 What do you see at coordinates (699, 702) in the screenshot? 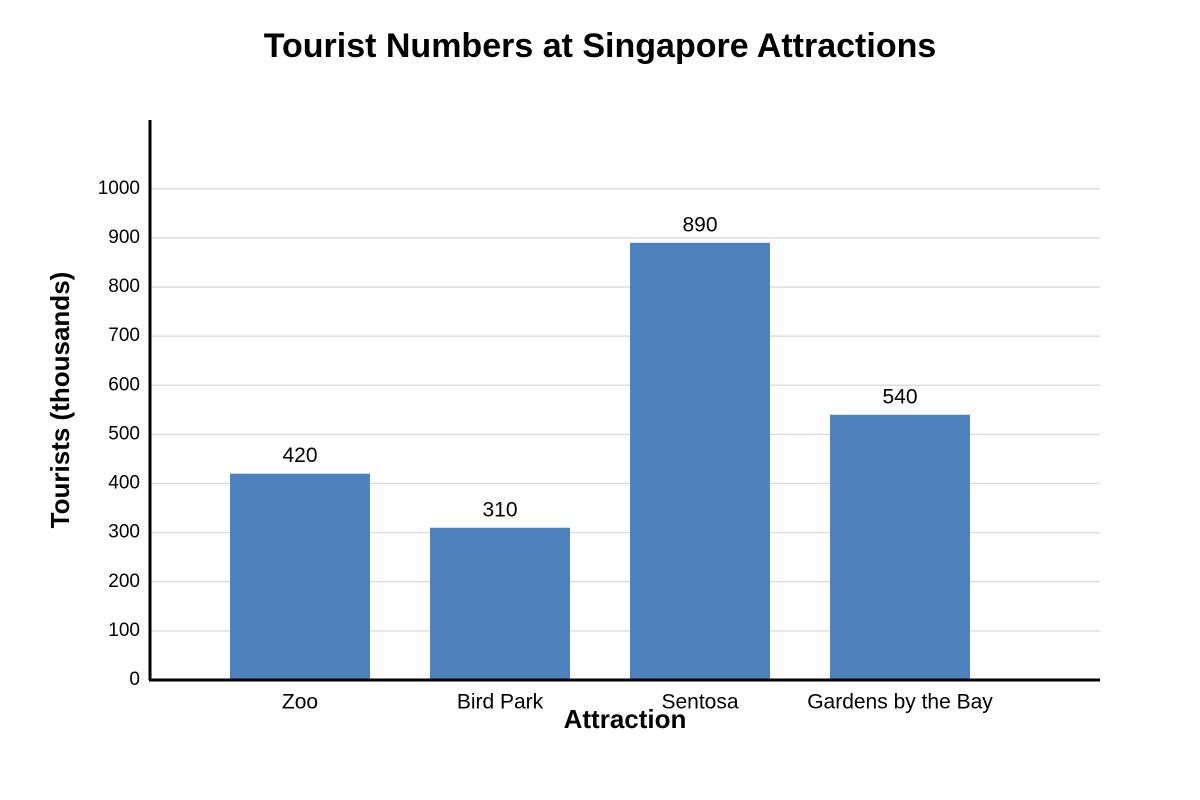
I see `x-tick-label: Sentosa` at bounding box center [699, 702].